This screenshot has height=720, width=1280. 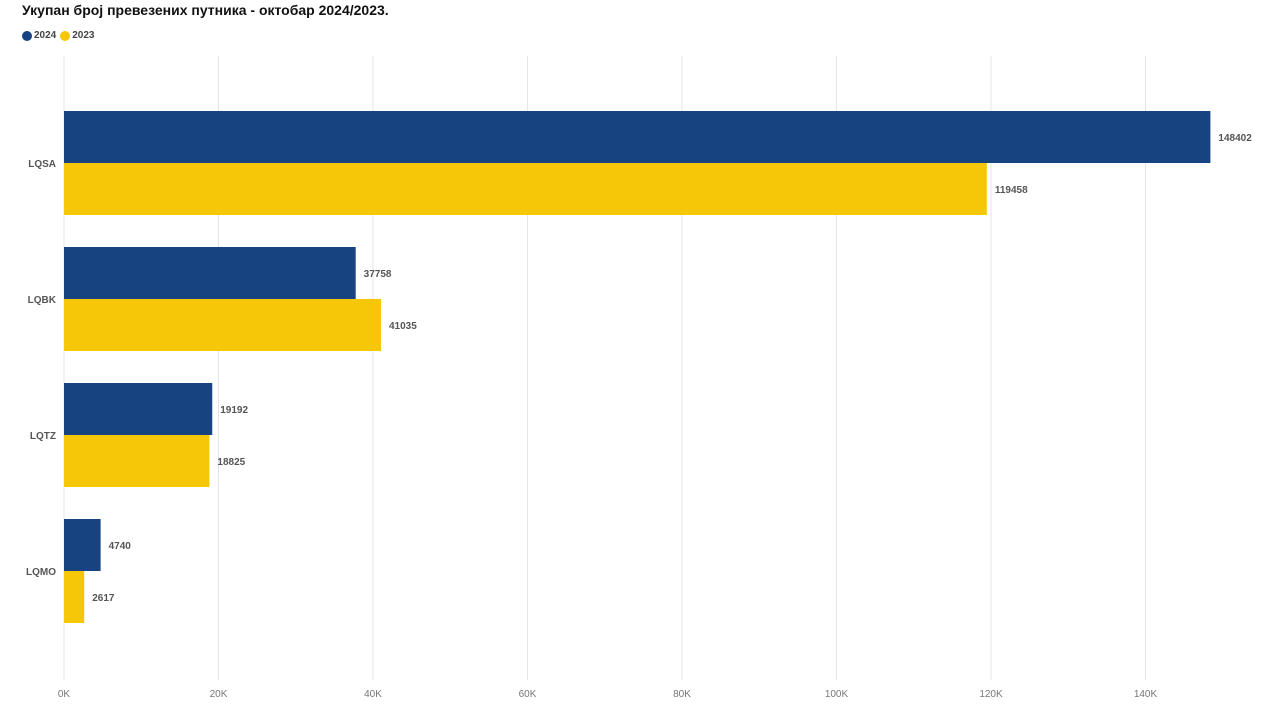 What do you see at coordinates (222, 325) in the screenshot?
I see `bar-2023-lqbk` at bounding box center [222, 325].